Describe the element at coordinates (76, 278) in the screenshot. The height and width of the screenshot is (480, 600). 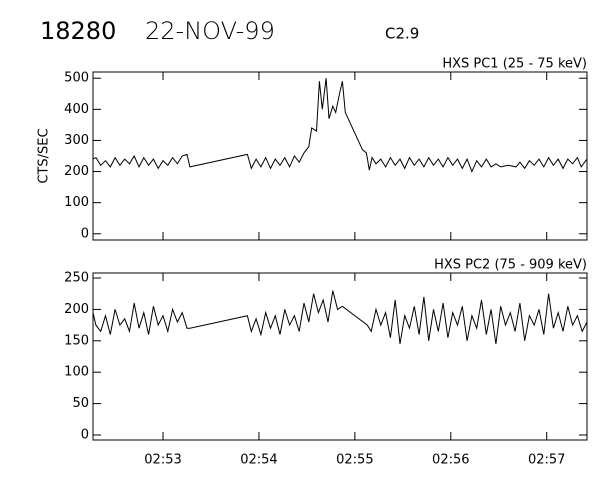
I see `y-tick-label: 250` at that location.